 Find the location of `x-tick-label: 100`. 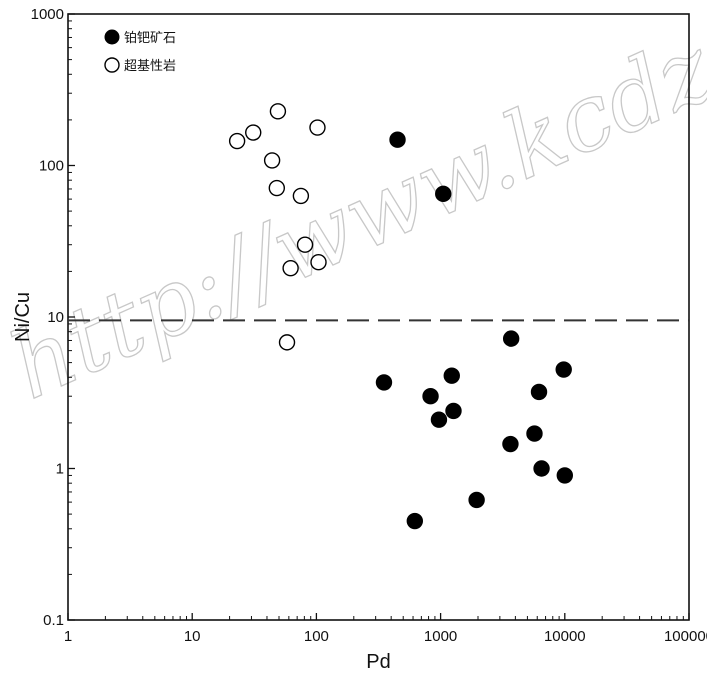

x-tick-label: 100 is located at coordinates (316, 636).